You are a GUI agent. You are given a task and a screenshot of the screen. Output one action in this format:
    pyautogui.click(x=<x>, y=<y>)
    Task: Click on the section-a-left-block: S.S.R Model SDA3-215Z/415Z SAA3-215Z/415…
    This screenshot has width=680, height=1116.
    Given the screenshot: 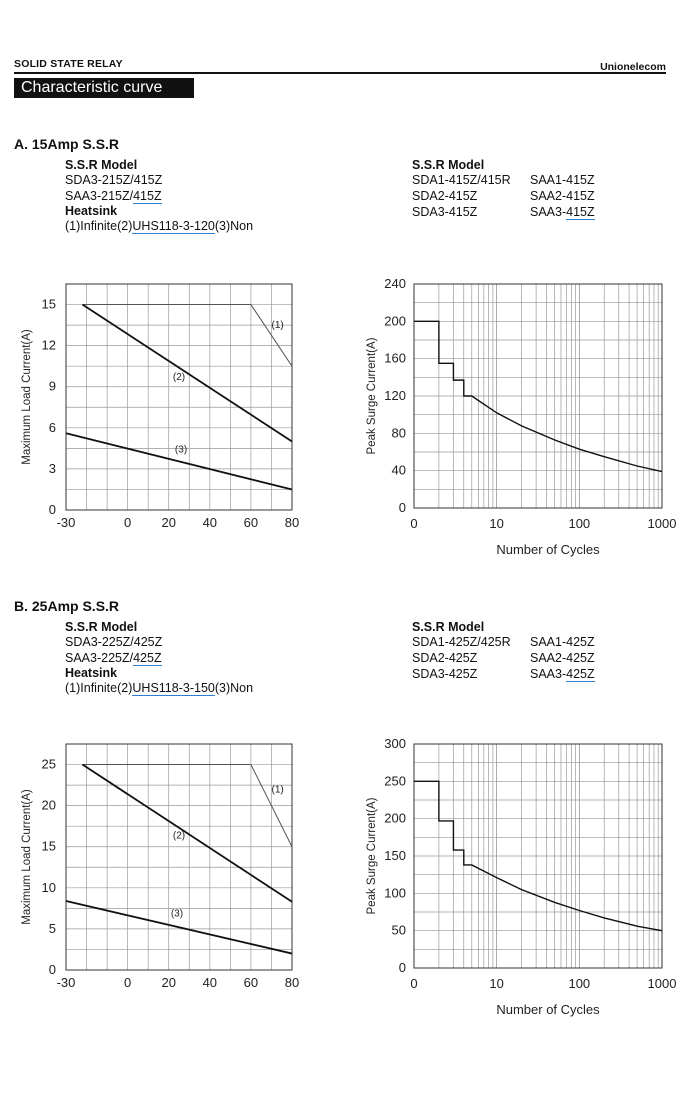 What is the action you would take?
    pyautogui.click(x=159, y=196)
    